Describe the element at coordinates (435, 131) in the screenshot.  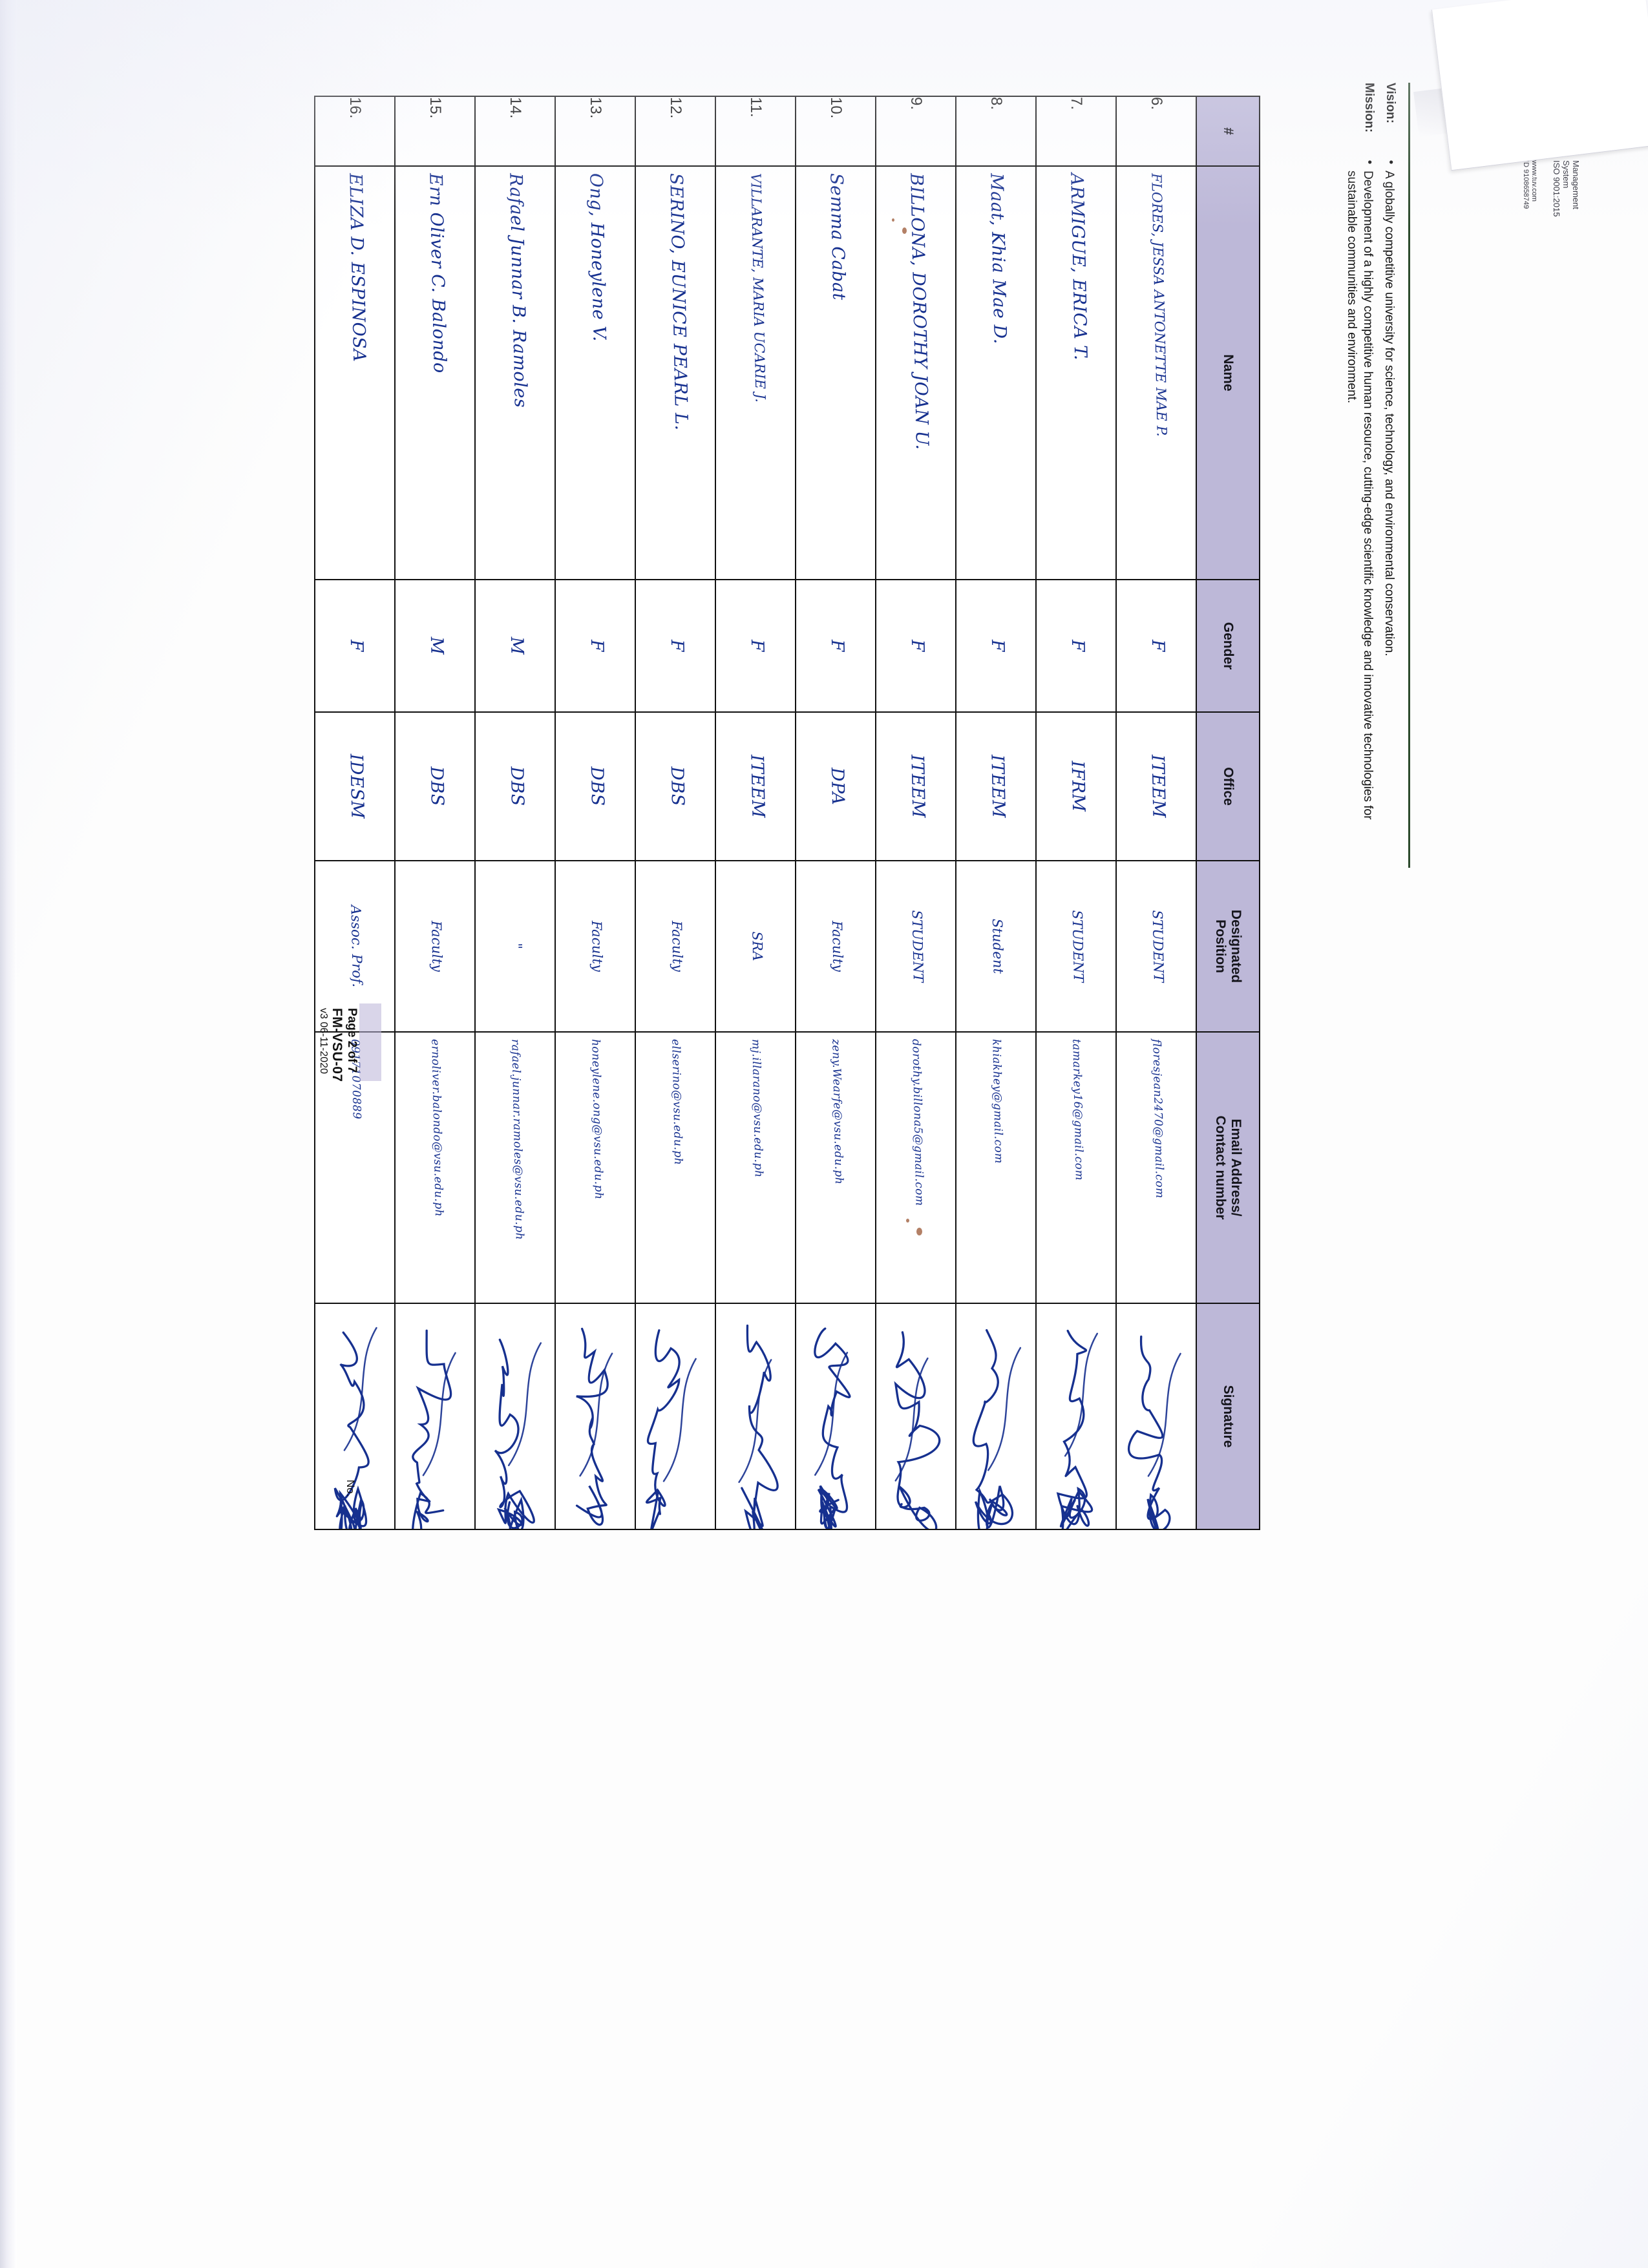
I see `row-number: 15.` at that location.